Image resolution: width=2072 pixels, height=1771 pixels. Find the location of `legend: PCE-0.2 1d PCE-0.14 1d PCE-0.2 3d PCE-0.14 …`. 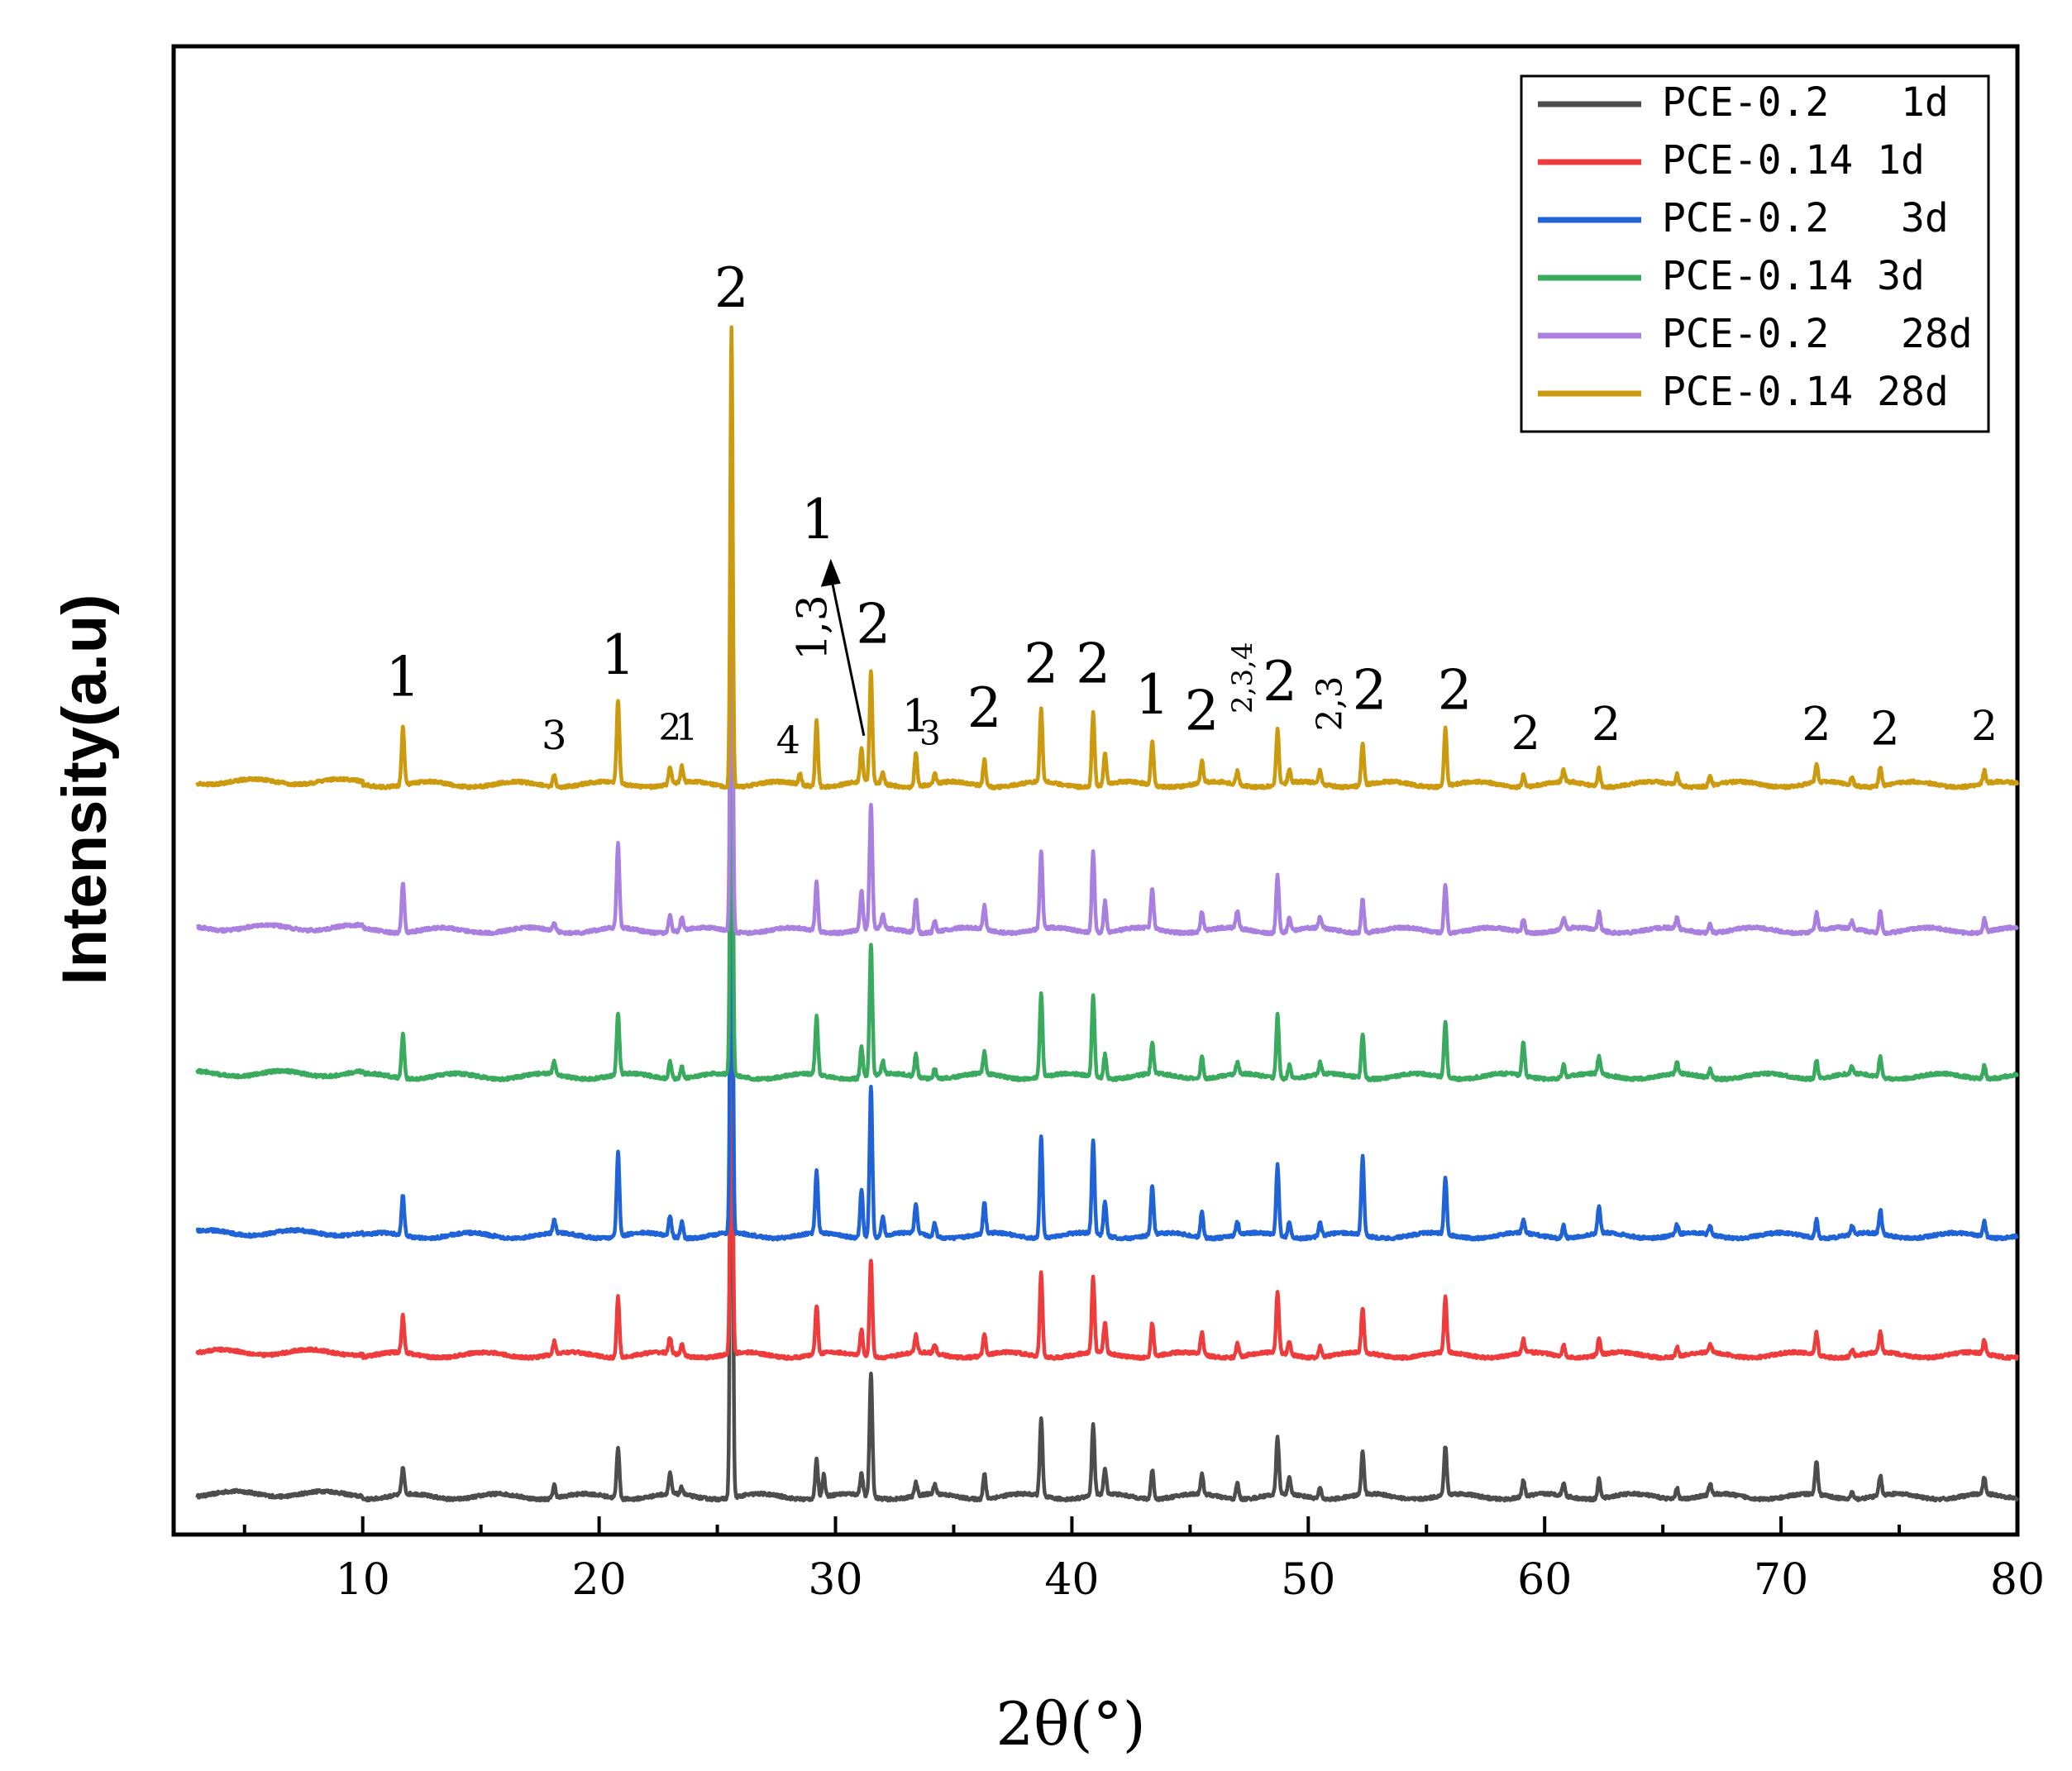

legend: PCE-0.2 1d PCE-0.14 1d PCE-0.2 3d PCE-0.14 … is located at coordinates (1755, 253).